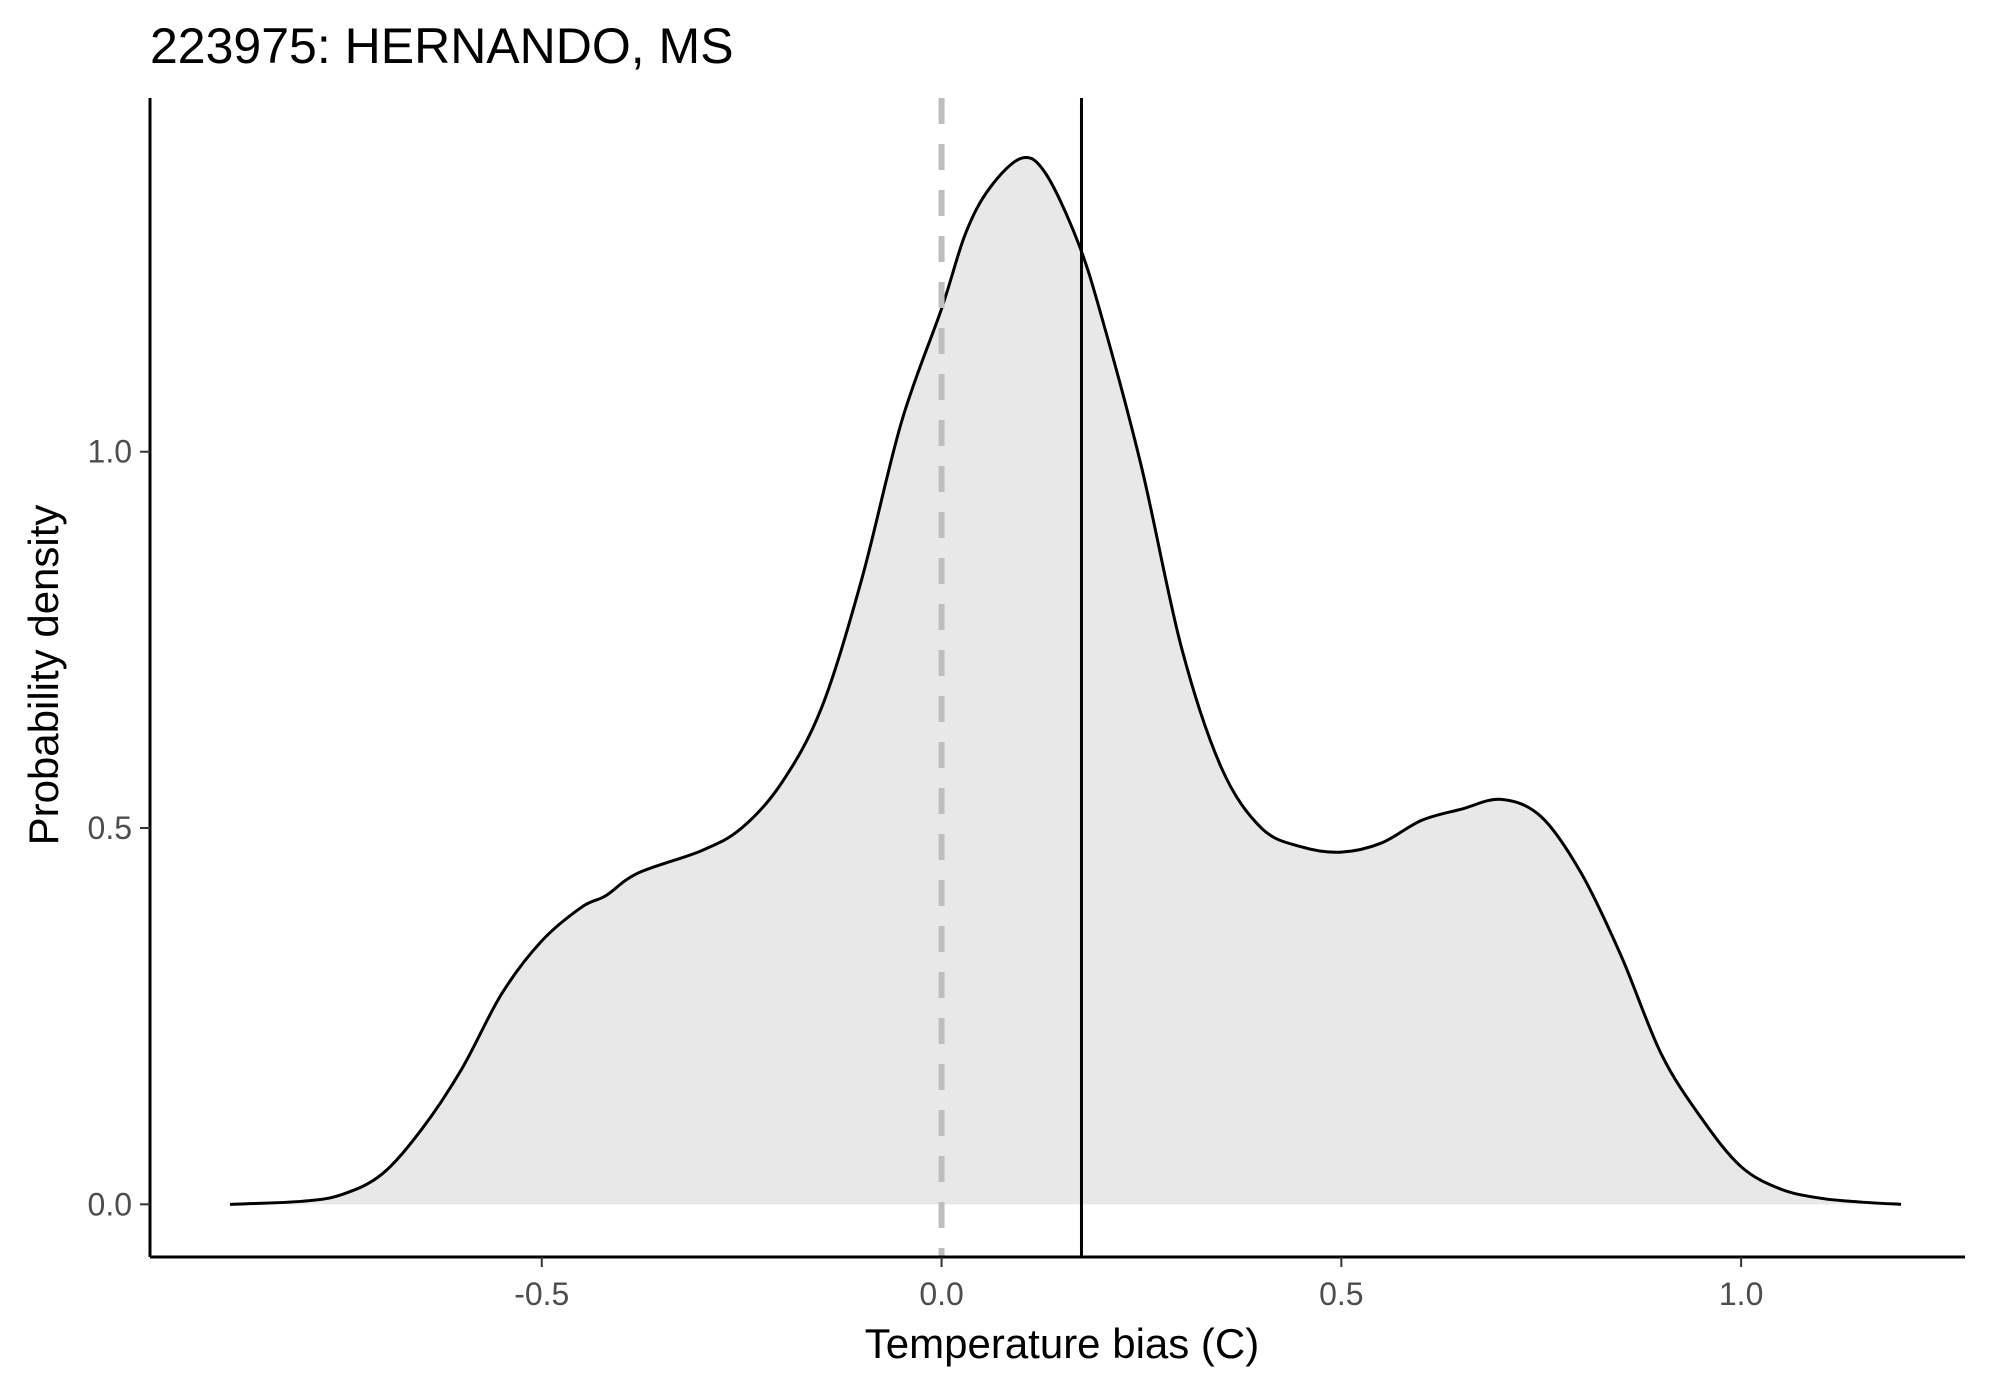  Describe the element at coordinates (1062, 1343) in the screenshot. I see `x-axis-title: Temperature bias (C)` at that location.